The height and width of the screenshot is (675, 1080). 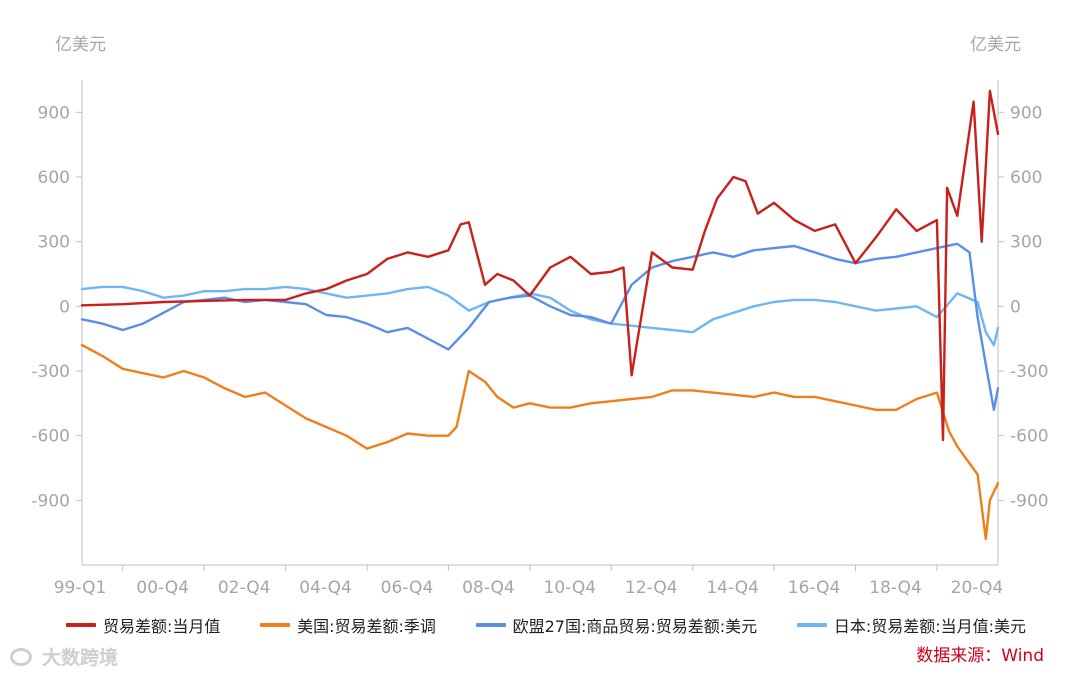 I want to click on legend-item-japan: 日本:贸易差额:当月值:美元, so click(x=911, y=625).